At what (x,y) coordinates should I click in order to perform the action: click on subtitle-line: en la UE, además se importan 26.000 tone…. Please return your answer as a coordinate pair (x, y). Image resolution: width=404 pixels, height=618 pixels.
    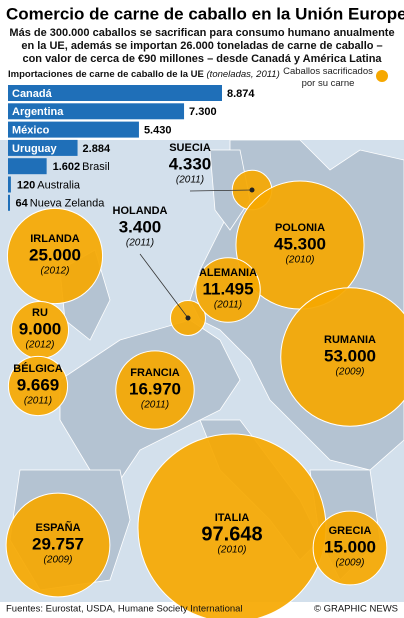
    Looking at the image, I should click on (201, 46).